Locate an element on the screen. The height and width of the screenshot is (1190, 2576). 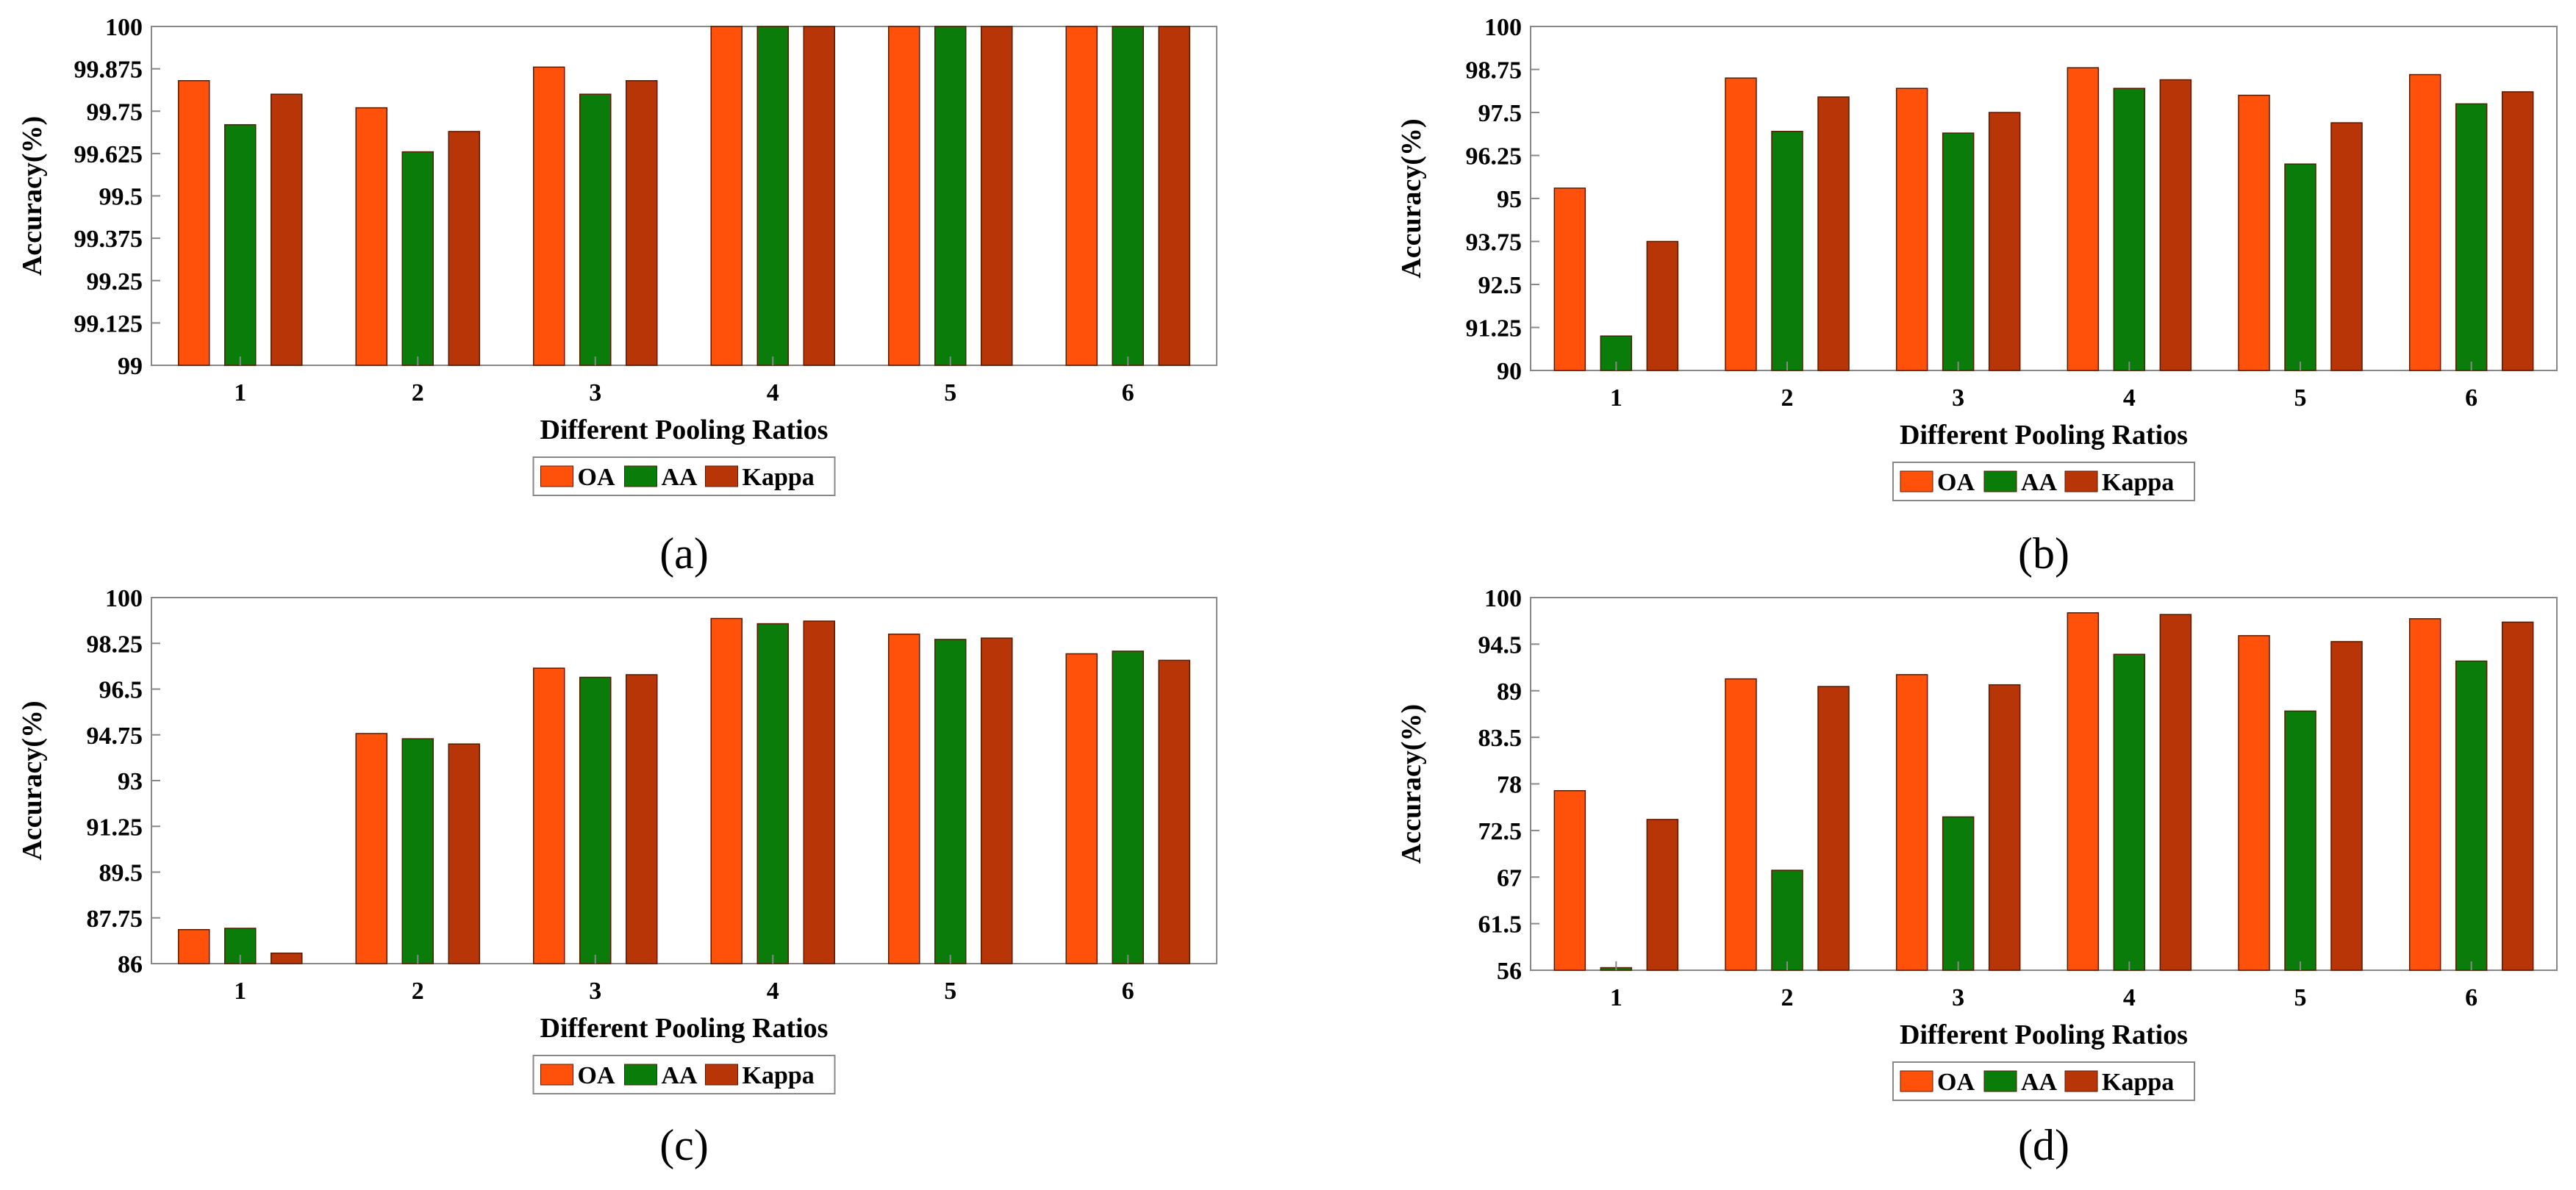
y-tick-label: 61.5 is located at coordinates (1500, 925).